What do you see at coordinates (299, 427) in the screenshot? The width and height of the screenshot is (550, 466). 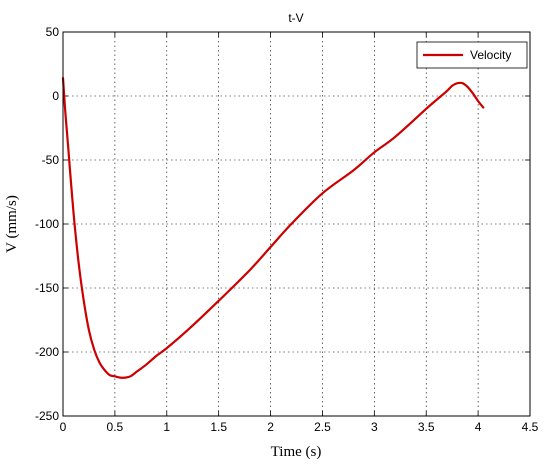 I see `x-tick-labels: 0 0.5 1 1.5 2 2.5 3 3.5 4 4.5` at bounding box center [299, 427].